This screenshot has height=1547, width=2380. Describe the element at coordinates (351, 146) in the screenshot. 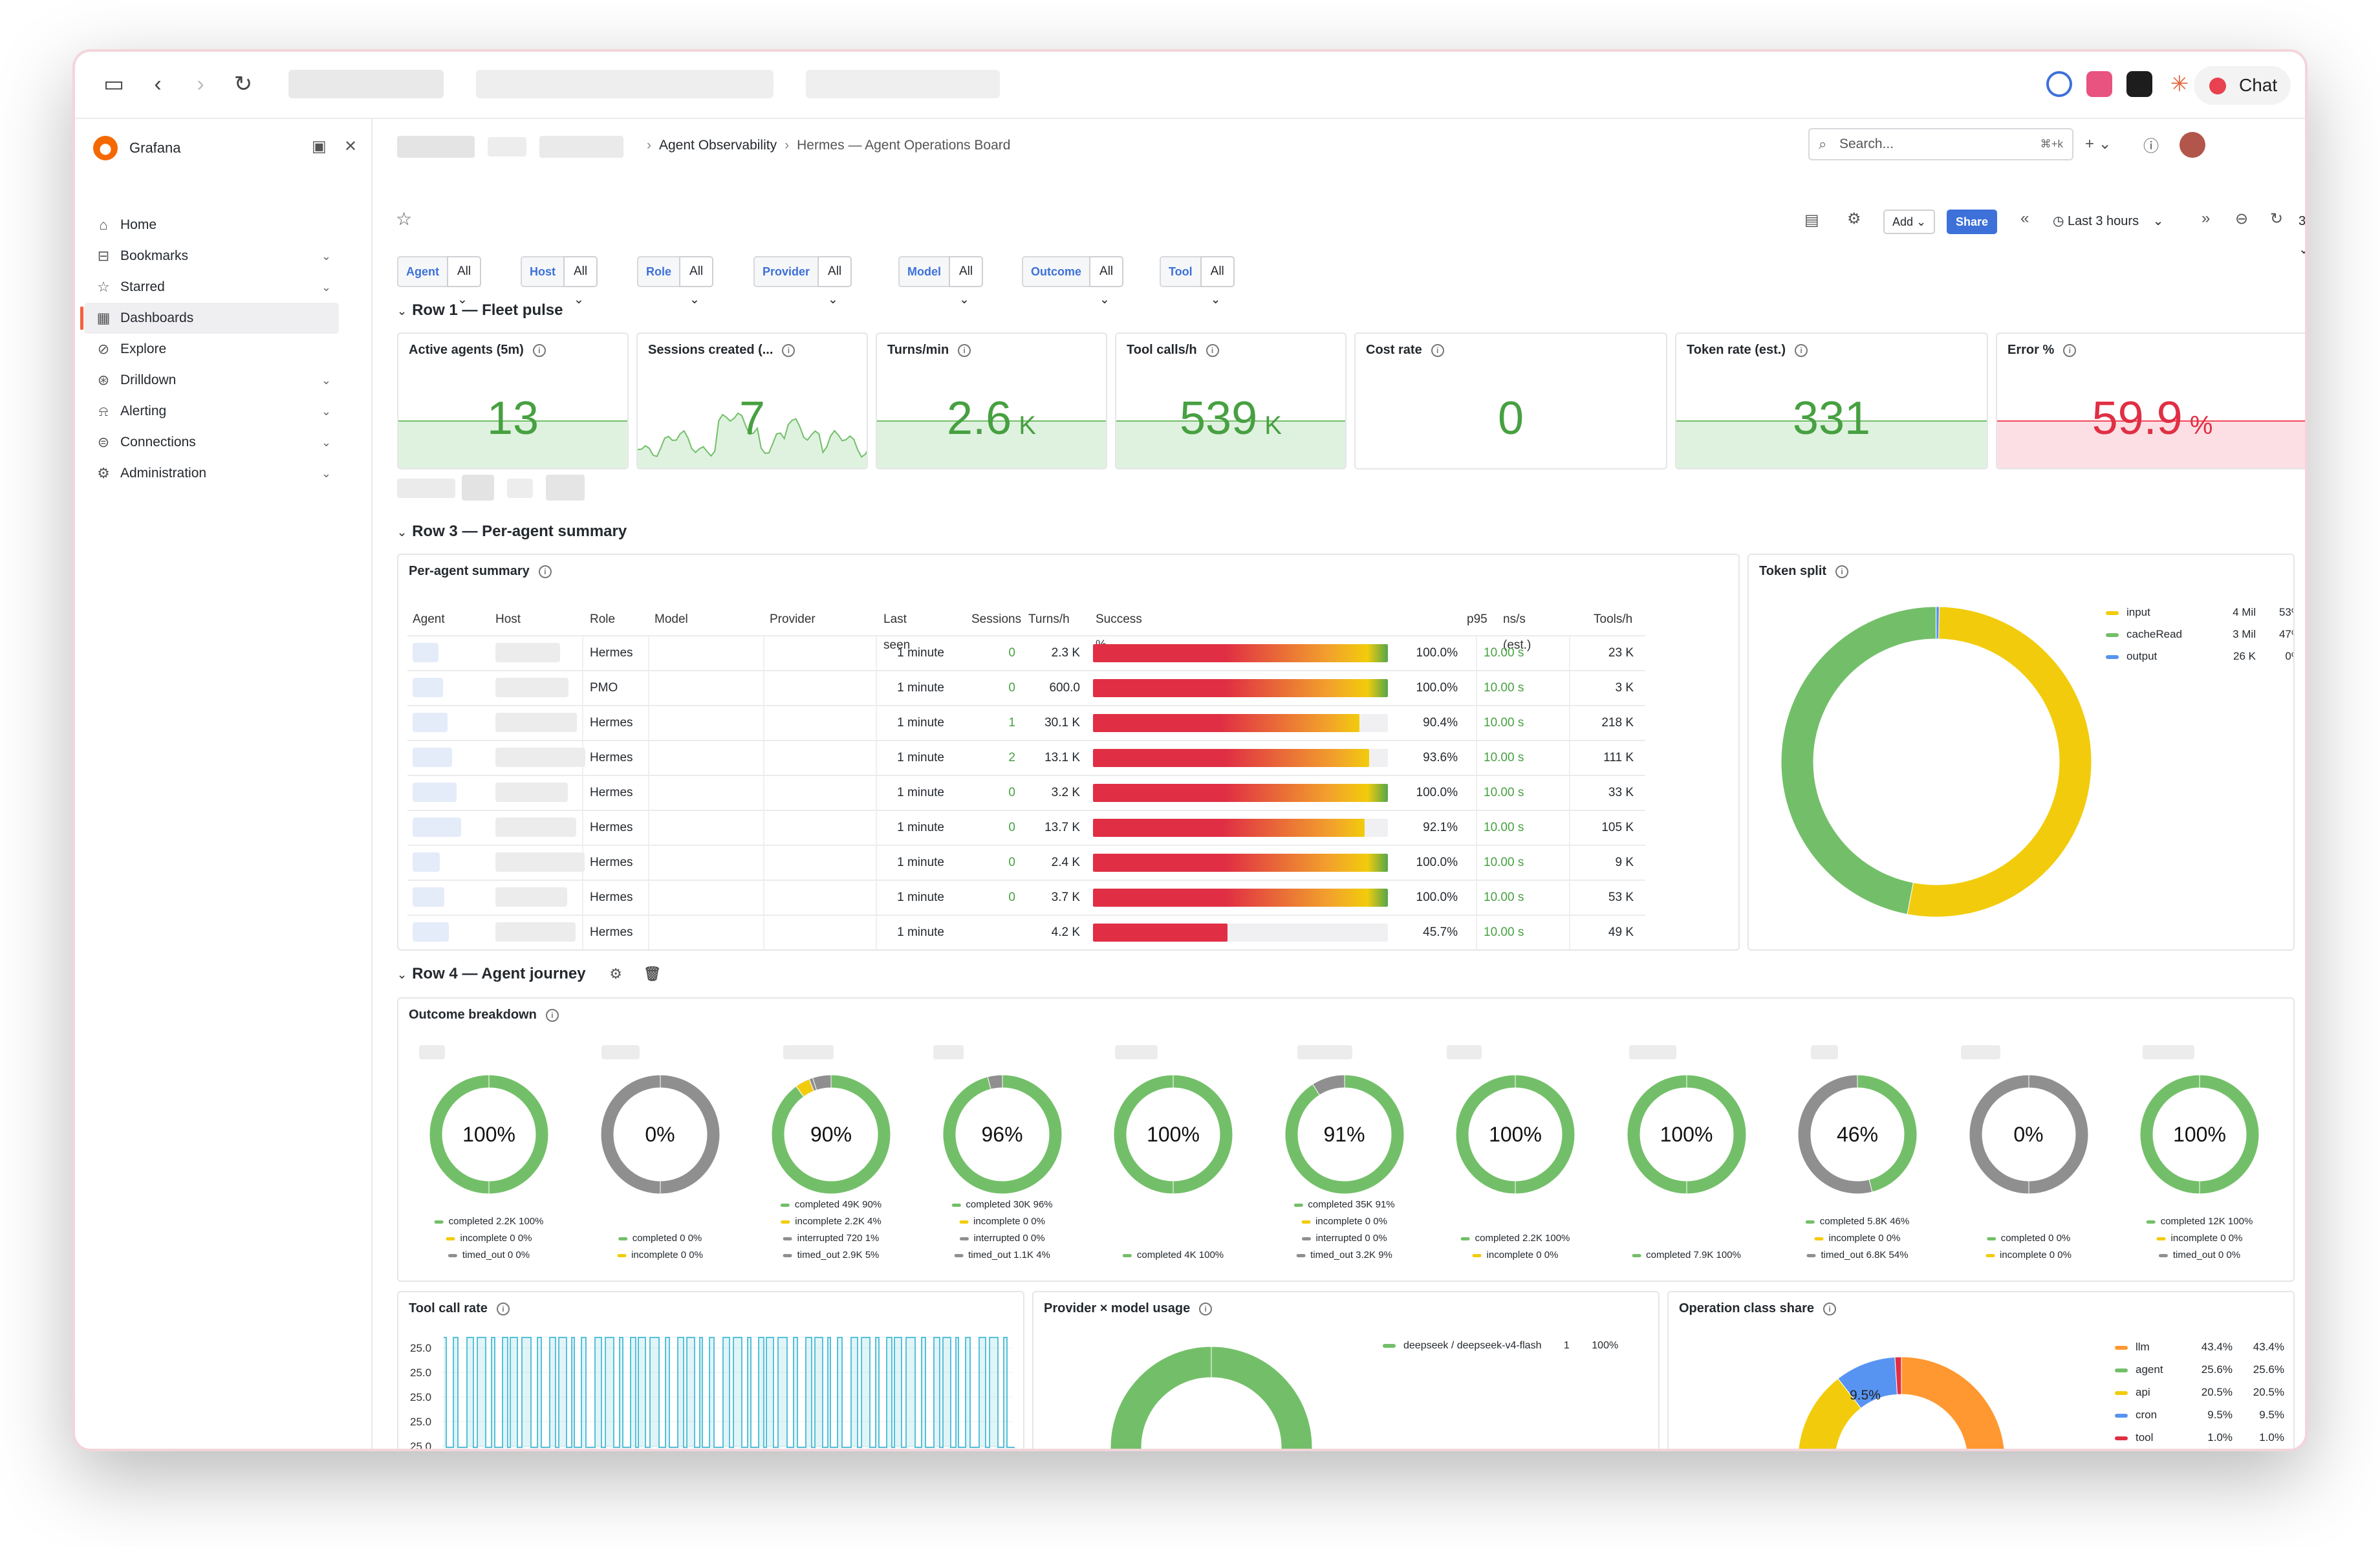

I see `close-icon: ✕` at that location.